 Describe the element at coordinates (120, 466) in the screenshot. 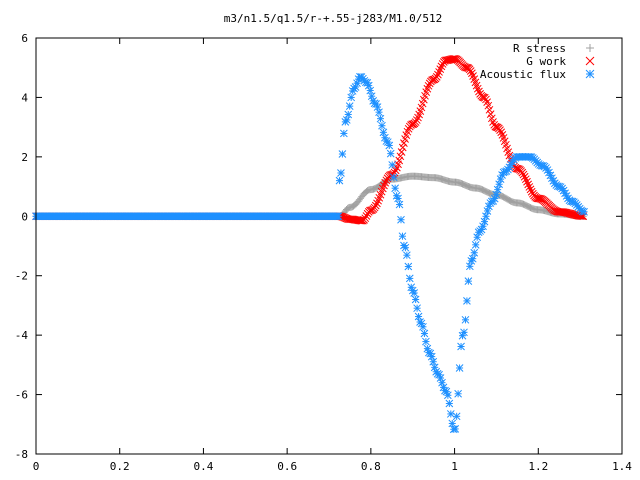

I see `x-tick-label: 0.2` at that location.